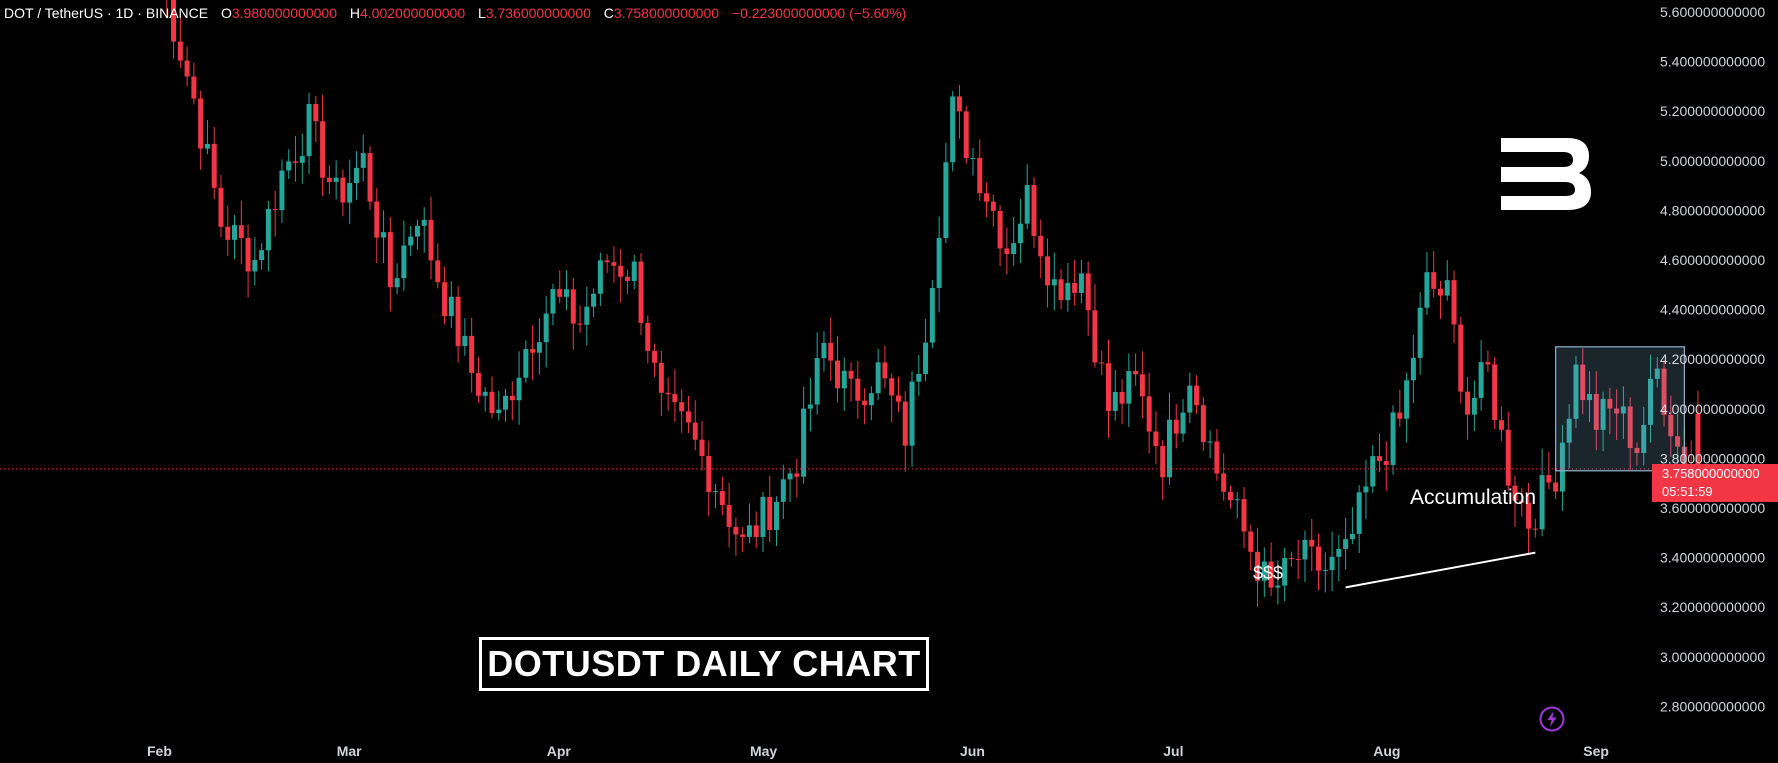  I want to click on chart-title: DOTUSDT DAILY CHART, so click(704, 664).